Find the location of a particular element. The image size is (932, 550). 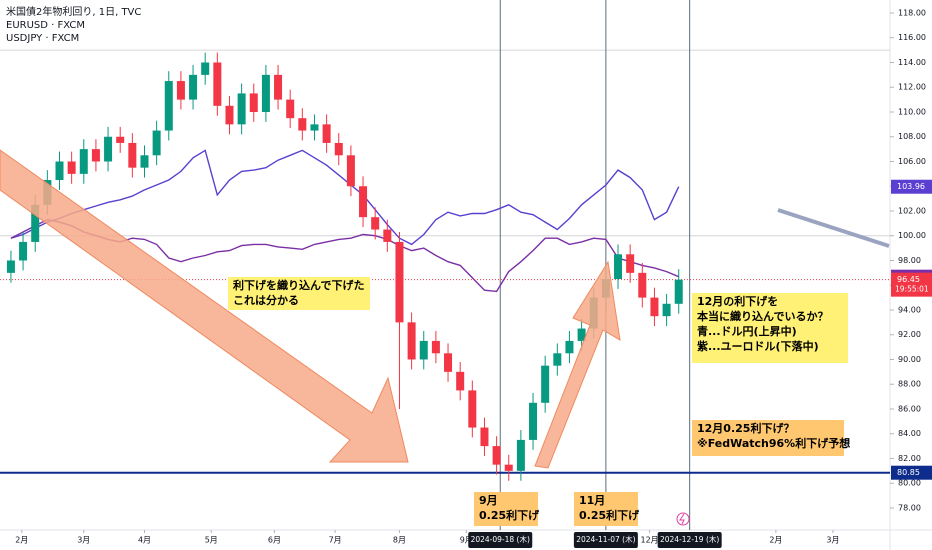

date-marker-label: 2024-09-18 (木) is located at coordinates (500, 539).